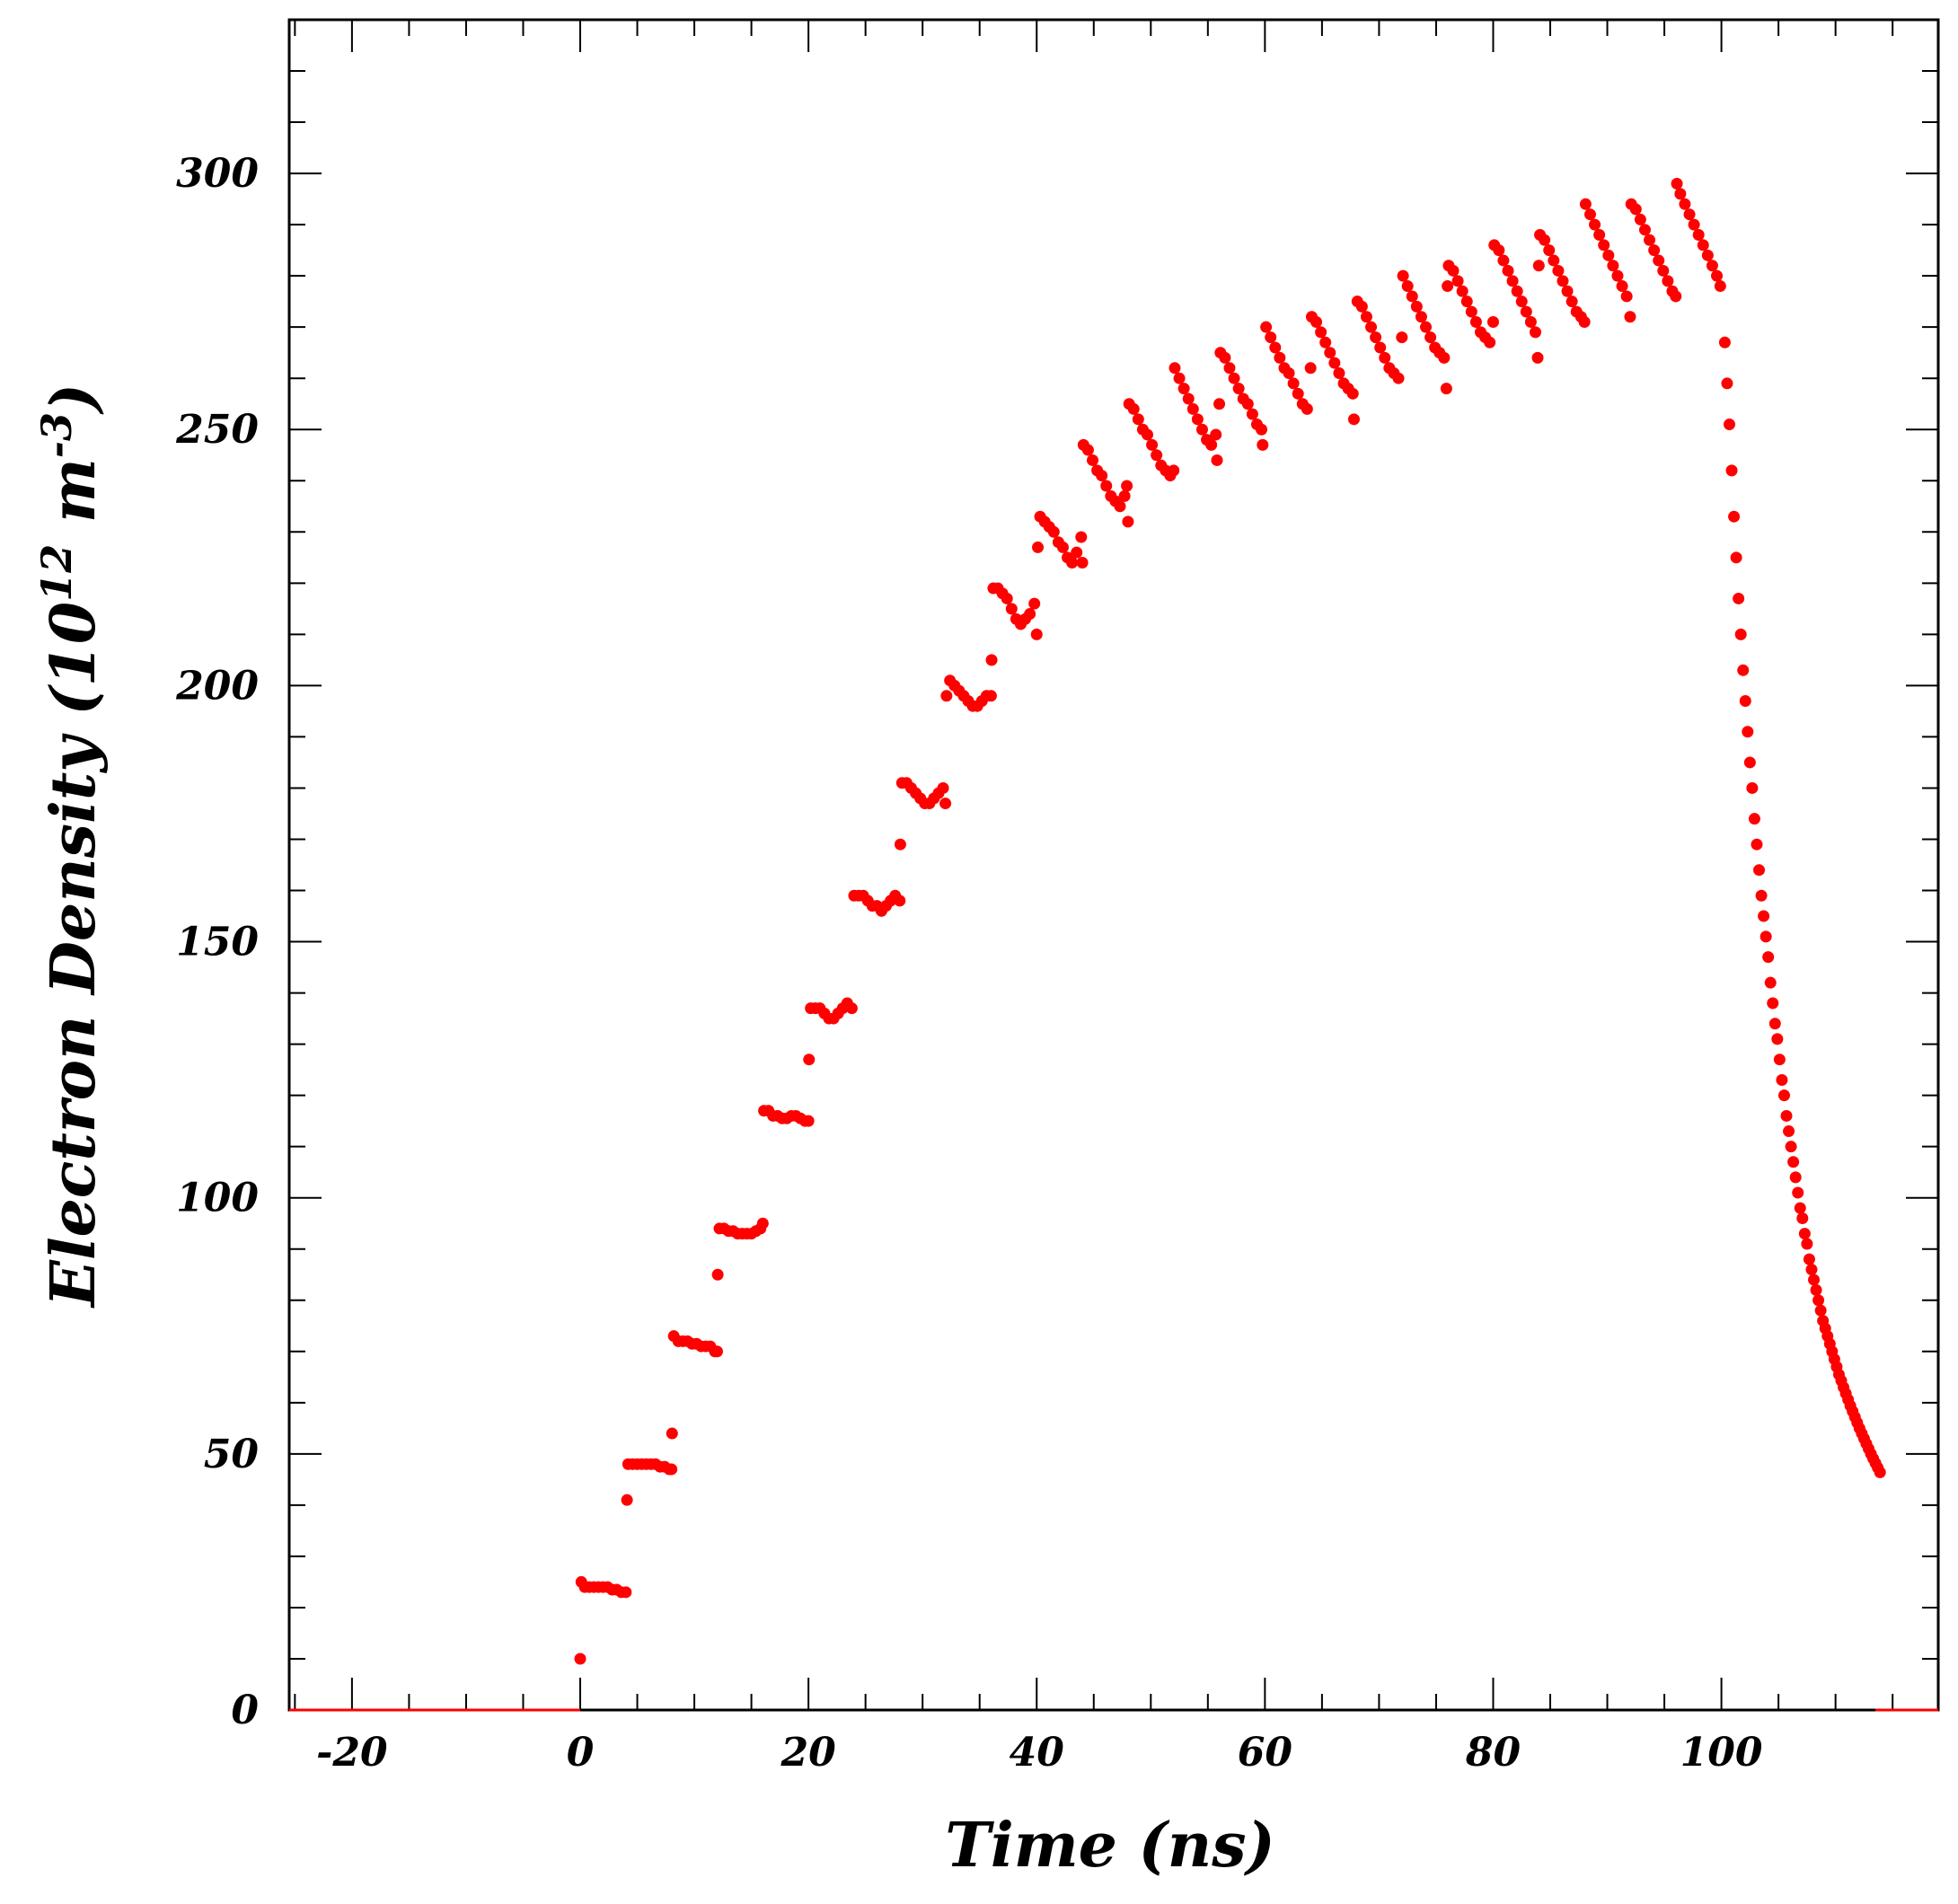 This screenshot has height=1904, width=1958. Describe the element at coordinates (217, 1198) in the screenshot. I see `y-tick-label: 100` at that location.